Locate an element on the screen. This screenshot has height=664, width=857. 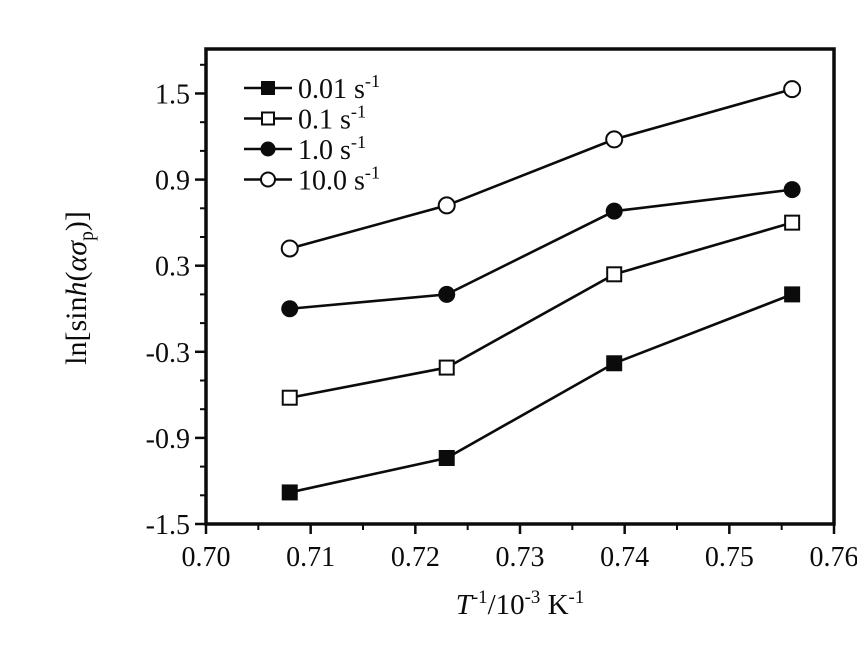
y-tick-label: -0.9 is located at coordinates (168, 439).